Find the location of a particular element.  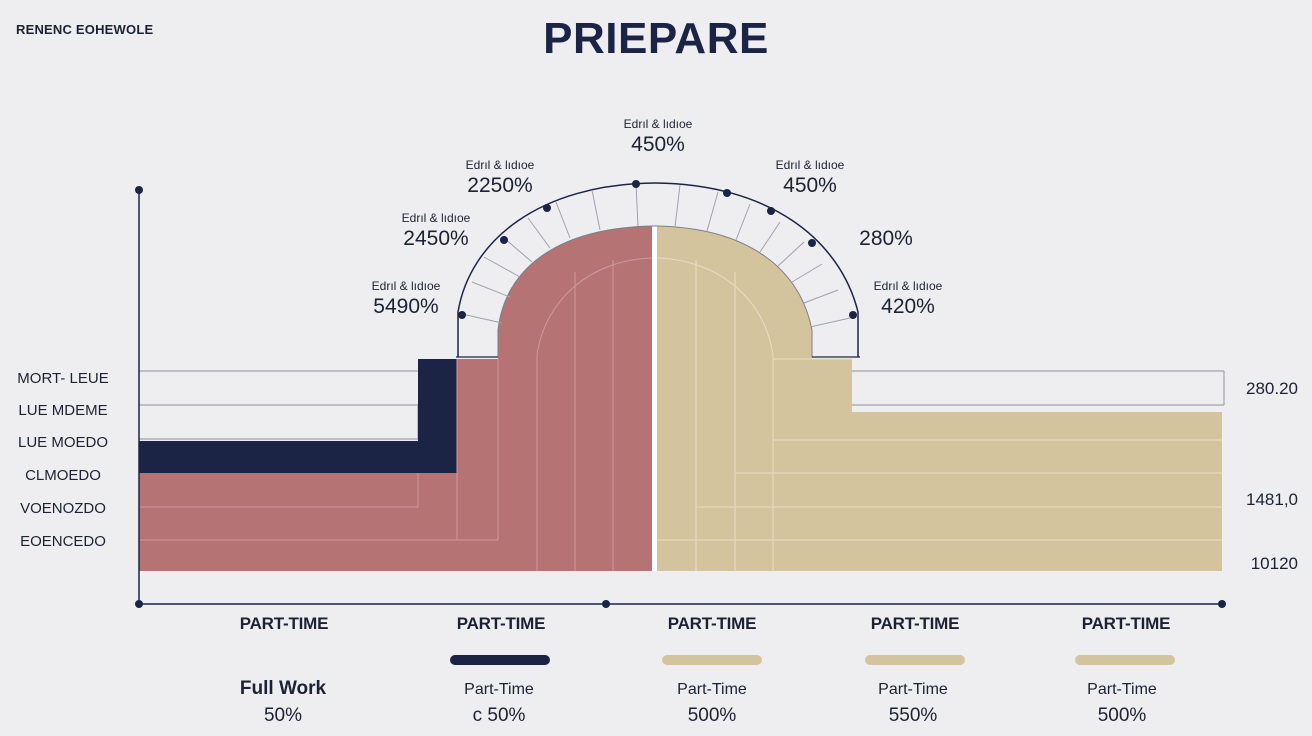

corner-label: RENENC EOHEWOLE is located at coordinates (85, 29).